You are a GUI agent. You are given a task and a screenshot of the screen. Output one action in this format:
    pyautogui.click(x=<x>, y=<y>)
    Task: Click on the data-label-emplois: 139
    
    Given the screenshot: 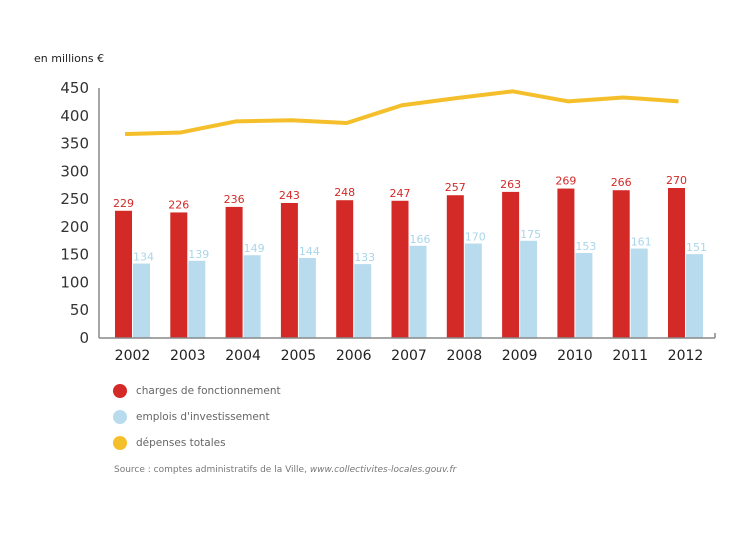 What is the action you would take?
    pyautogui.click(x=198, y=254)
    